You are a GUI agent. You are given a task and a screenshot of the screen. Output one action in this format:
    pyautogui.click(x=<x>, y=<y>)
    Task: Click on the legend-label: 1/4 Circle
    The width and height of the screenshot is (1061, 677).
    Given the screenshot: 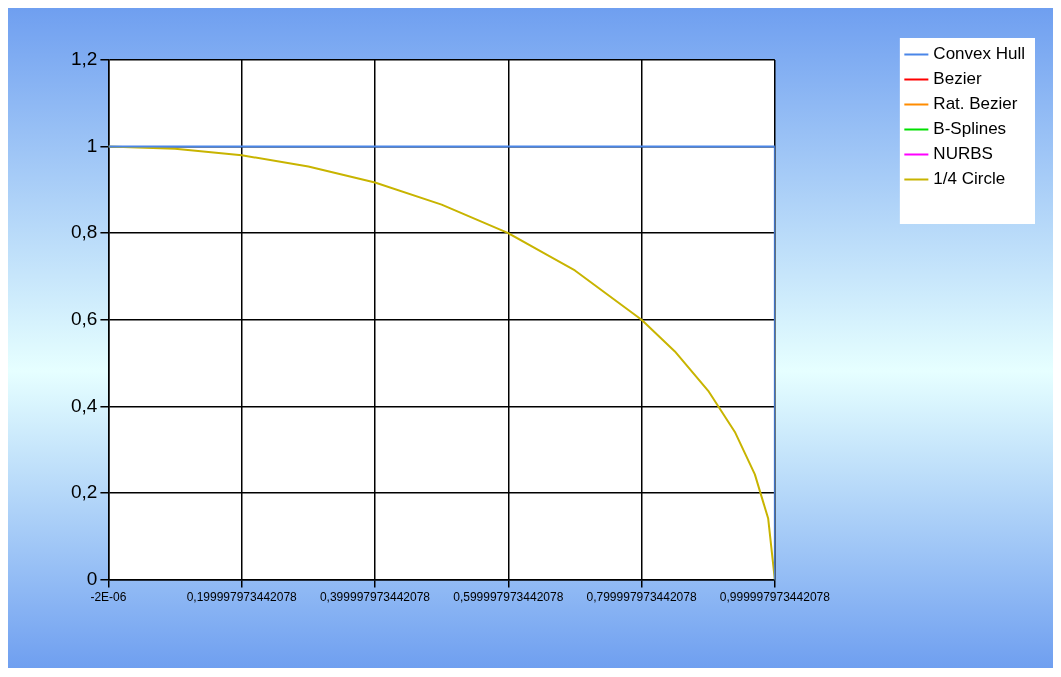 What is the action you would take?
    pyautogui.click(x=969, y=179)
    